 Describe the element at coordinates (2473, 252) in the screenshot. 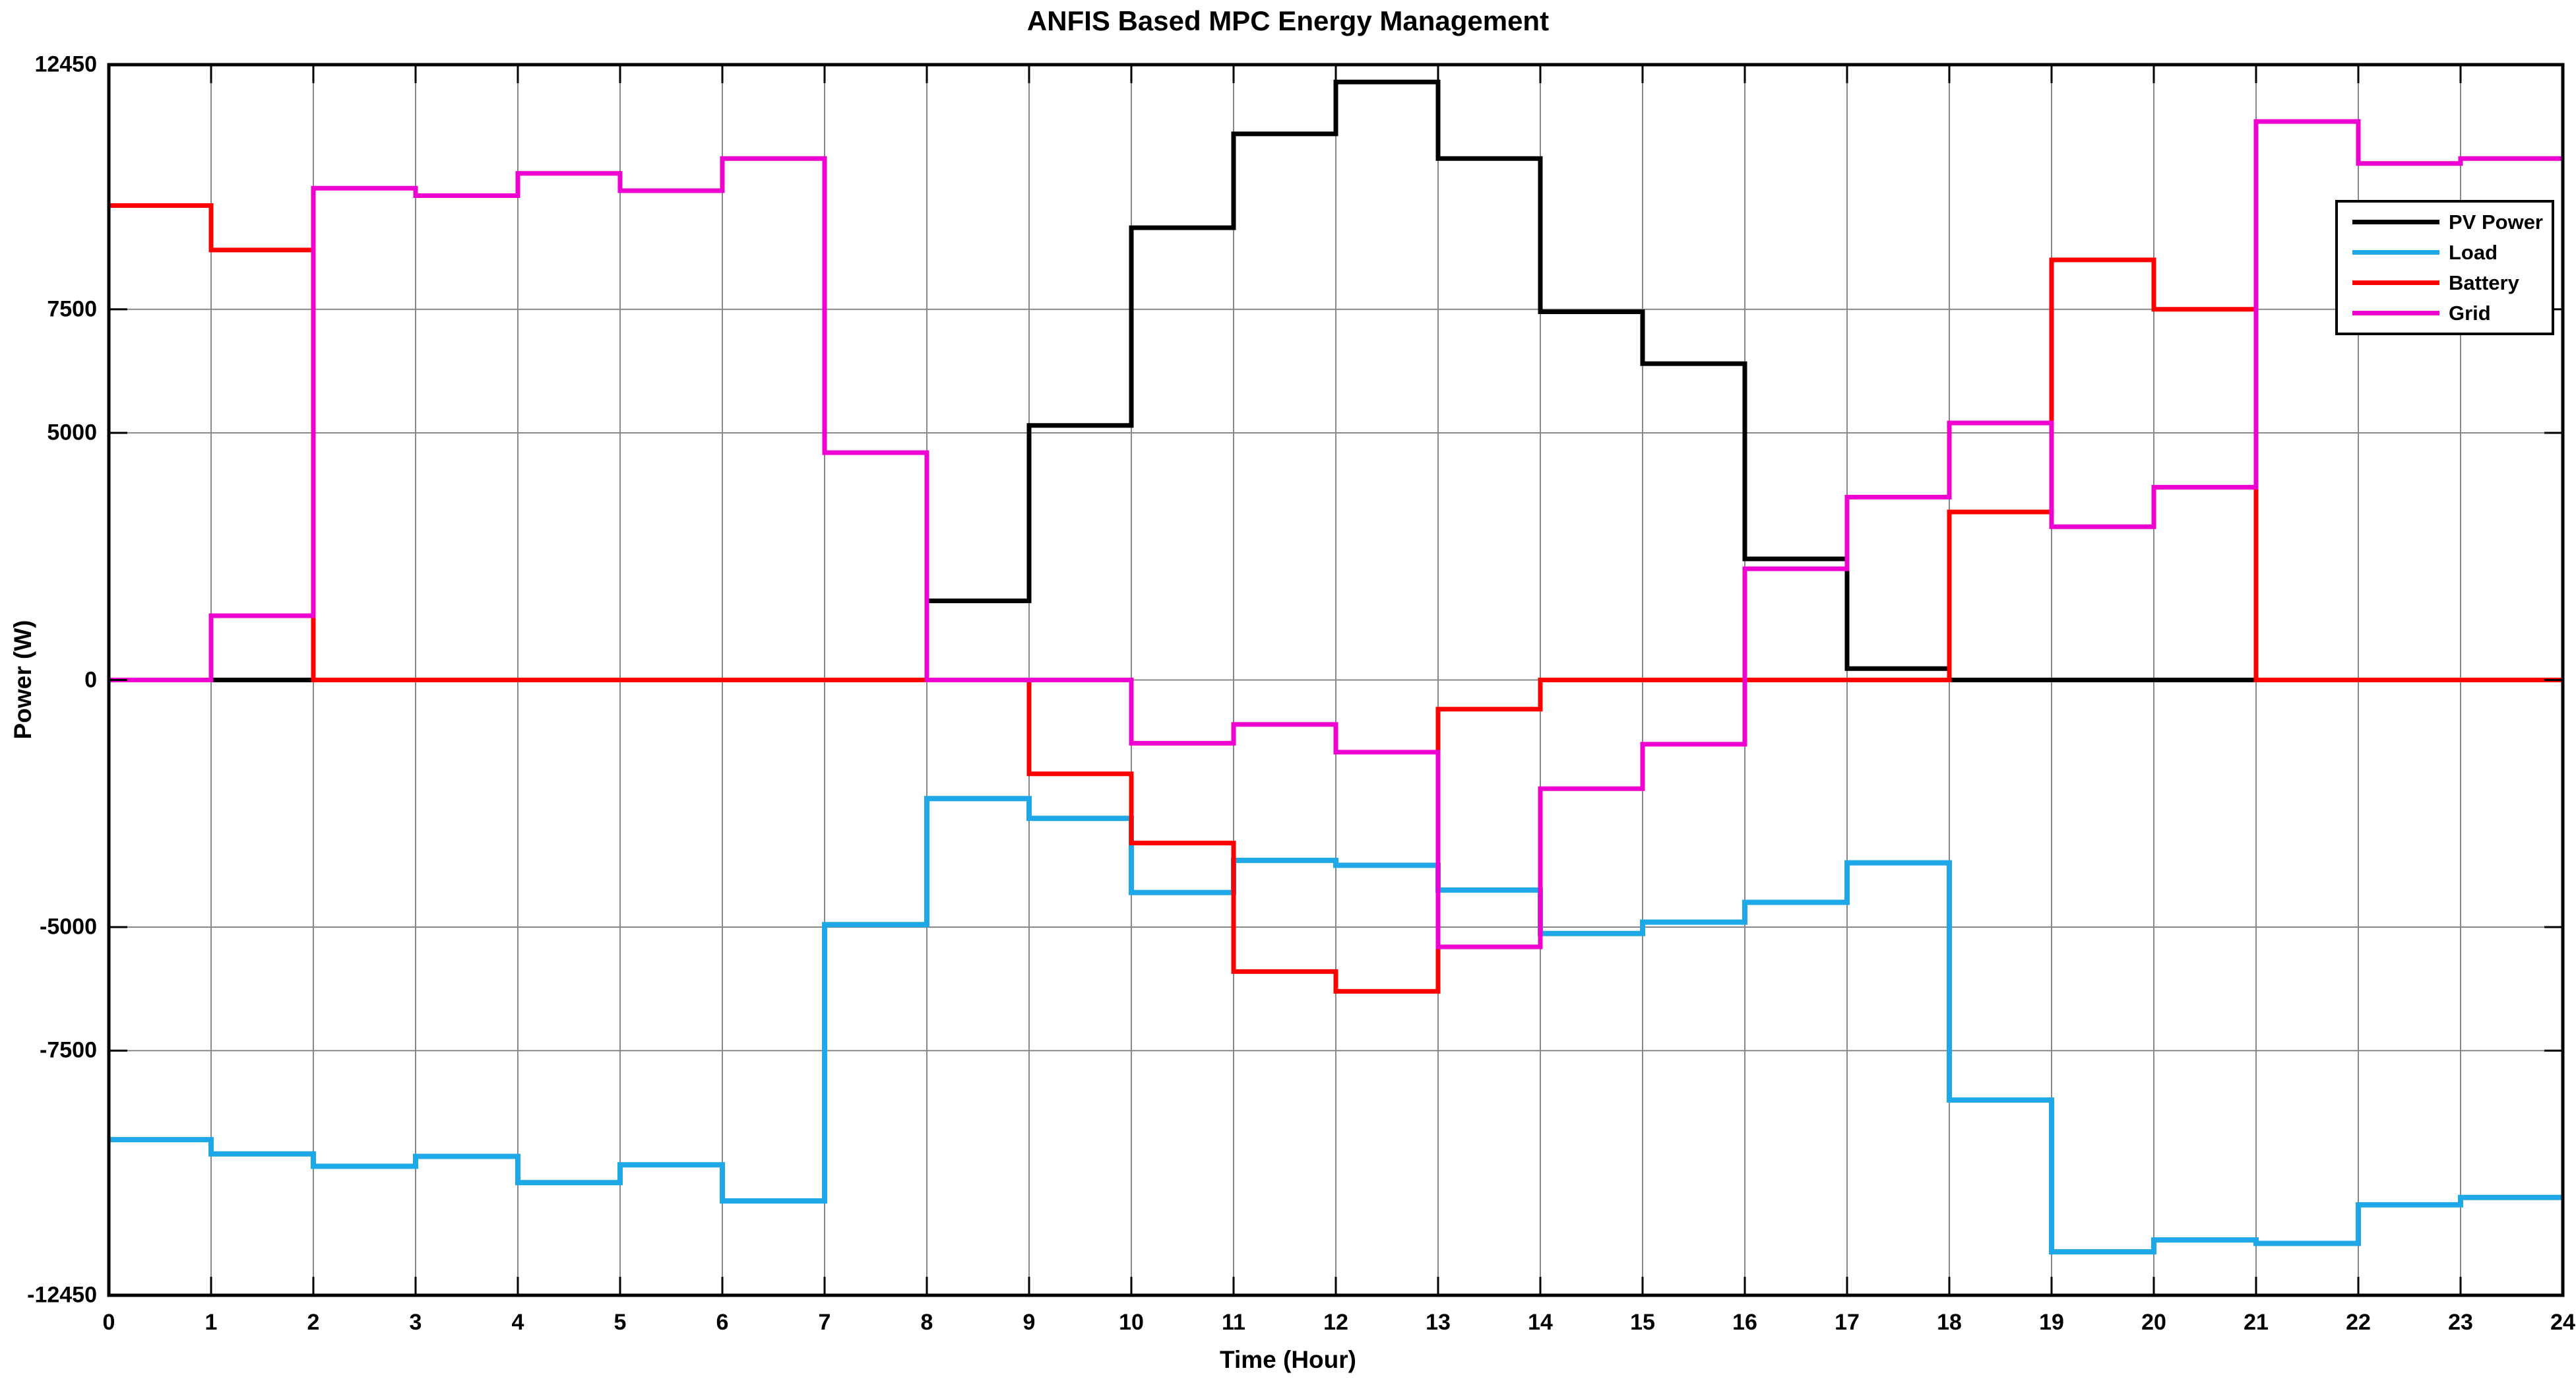

I see `legend-label-load: Load` at that location.